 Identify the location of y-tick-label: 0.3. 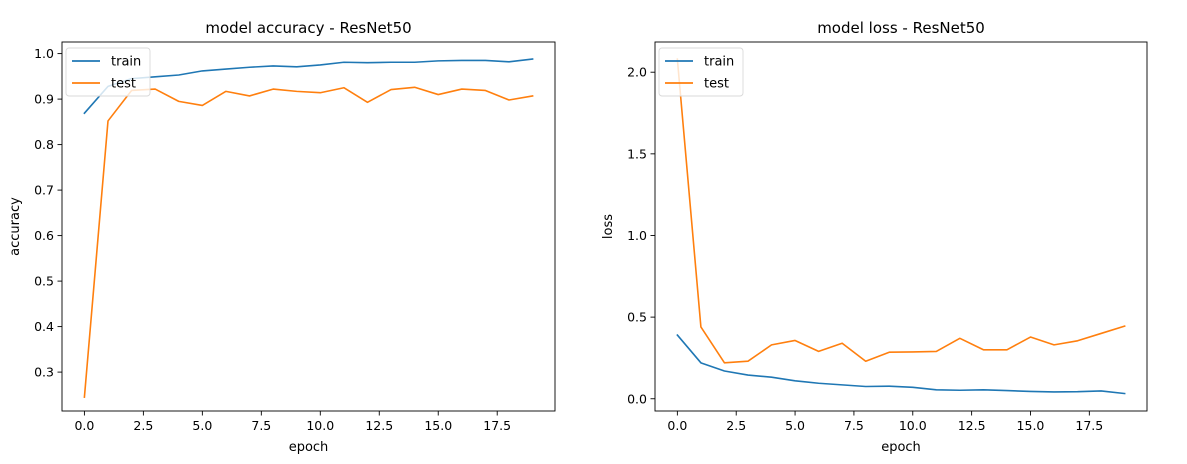
(44, 372).